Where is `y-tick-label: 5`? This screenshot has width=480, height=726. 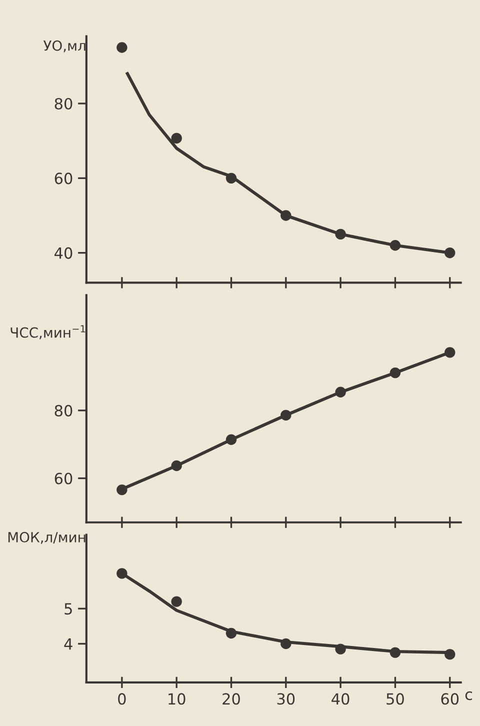 y-tick-label: 5 is located at coordinates (68, 609).